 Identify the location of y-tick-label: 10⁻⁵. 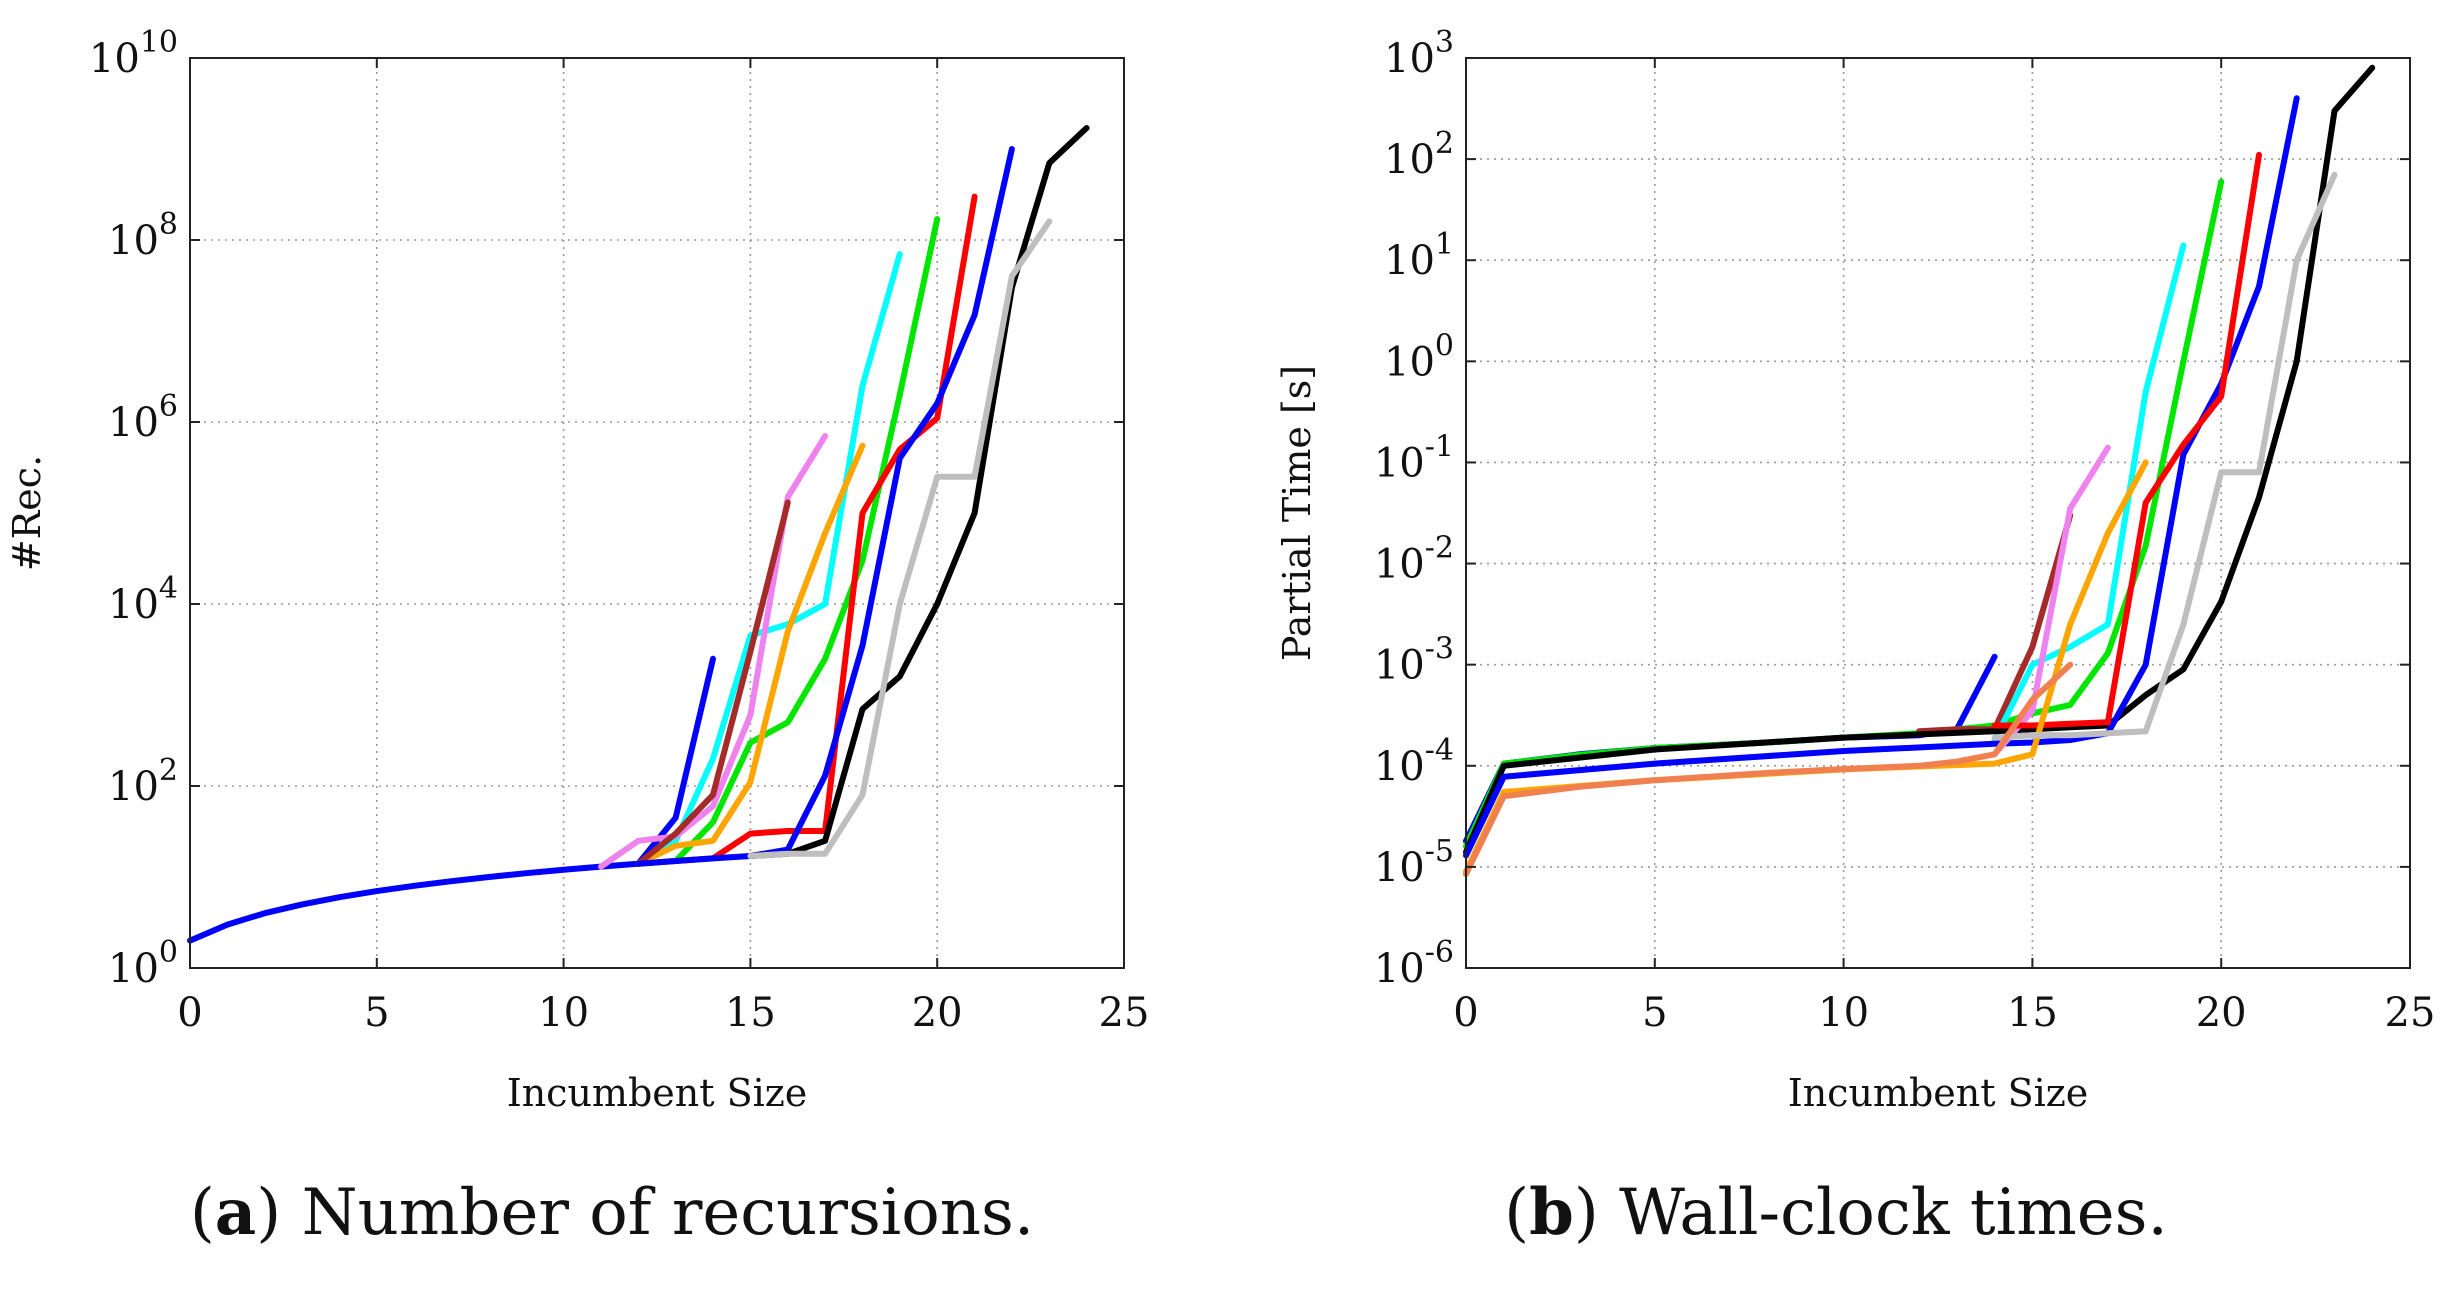
(1414, 862).